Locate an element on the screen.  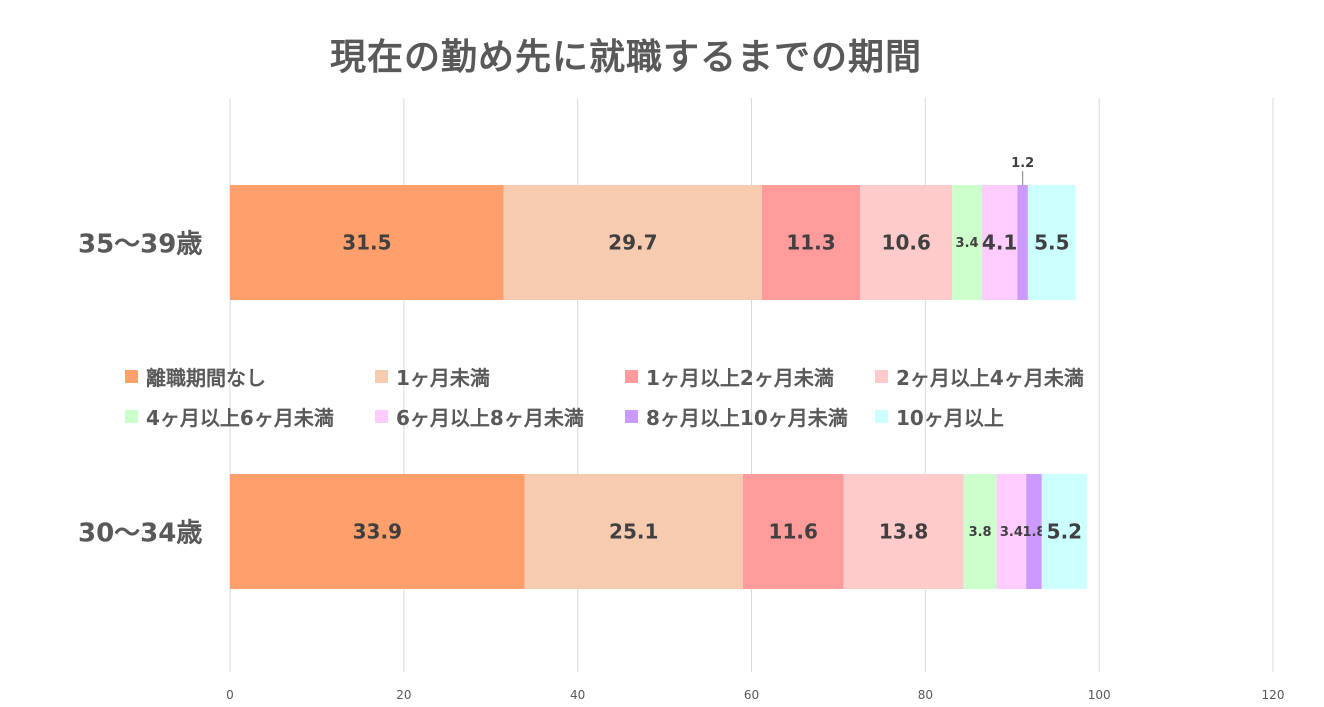
legend-item: 離職期間なし is located at coordinates (195, 376).